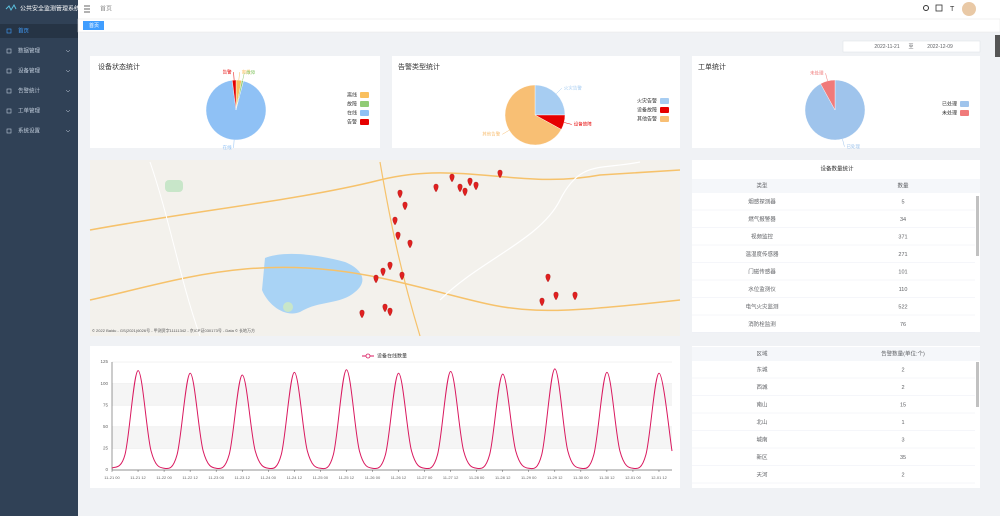  Describe the element at coordinates (969, 9) in the screenshot. I see `avatar` at that location.